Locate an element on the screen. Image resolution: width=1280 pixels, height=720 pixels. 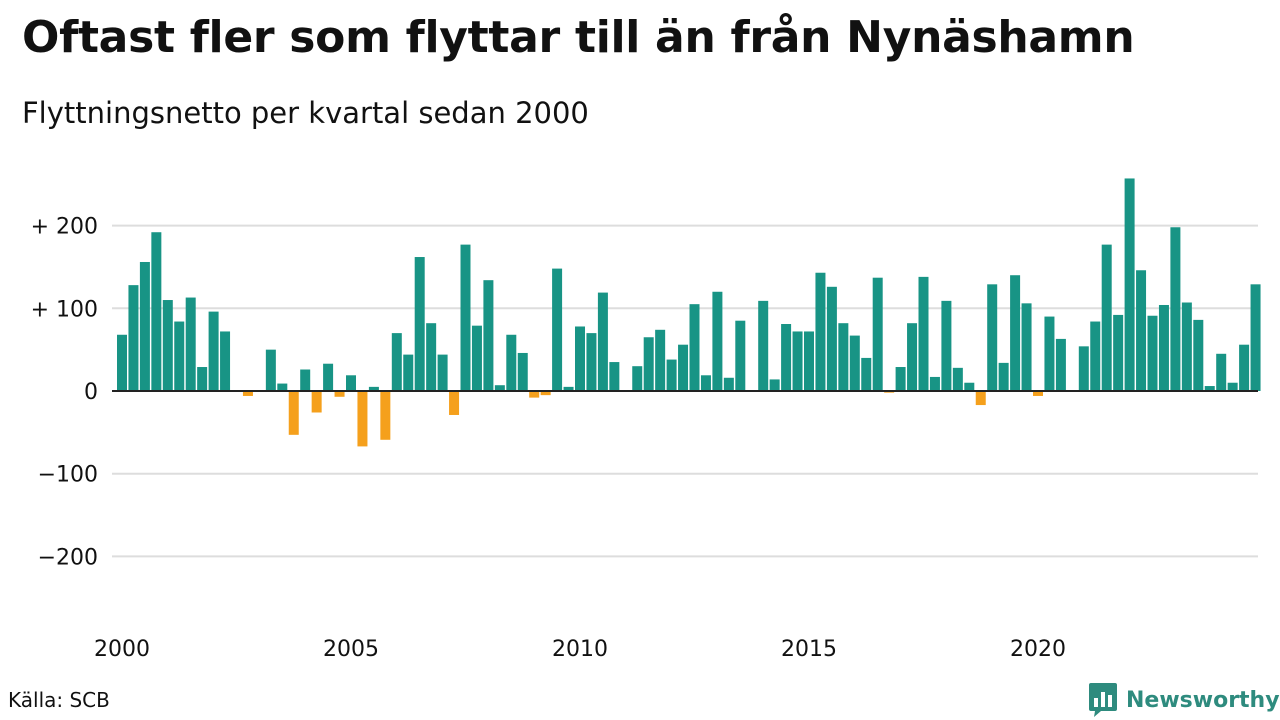
x-tick-label: 2020 is located at coordinates (1038, 649).